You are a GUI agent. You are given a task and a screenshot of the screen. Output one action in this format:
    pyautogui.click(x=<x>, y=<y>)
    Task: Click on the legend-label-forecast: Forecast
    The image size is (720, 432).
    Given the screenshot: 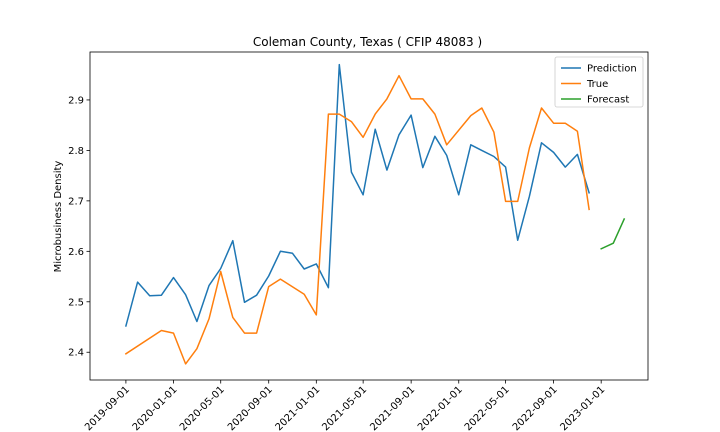 What is the action you would take?
    pyautogui.click(x=608, y=100)
    